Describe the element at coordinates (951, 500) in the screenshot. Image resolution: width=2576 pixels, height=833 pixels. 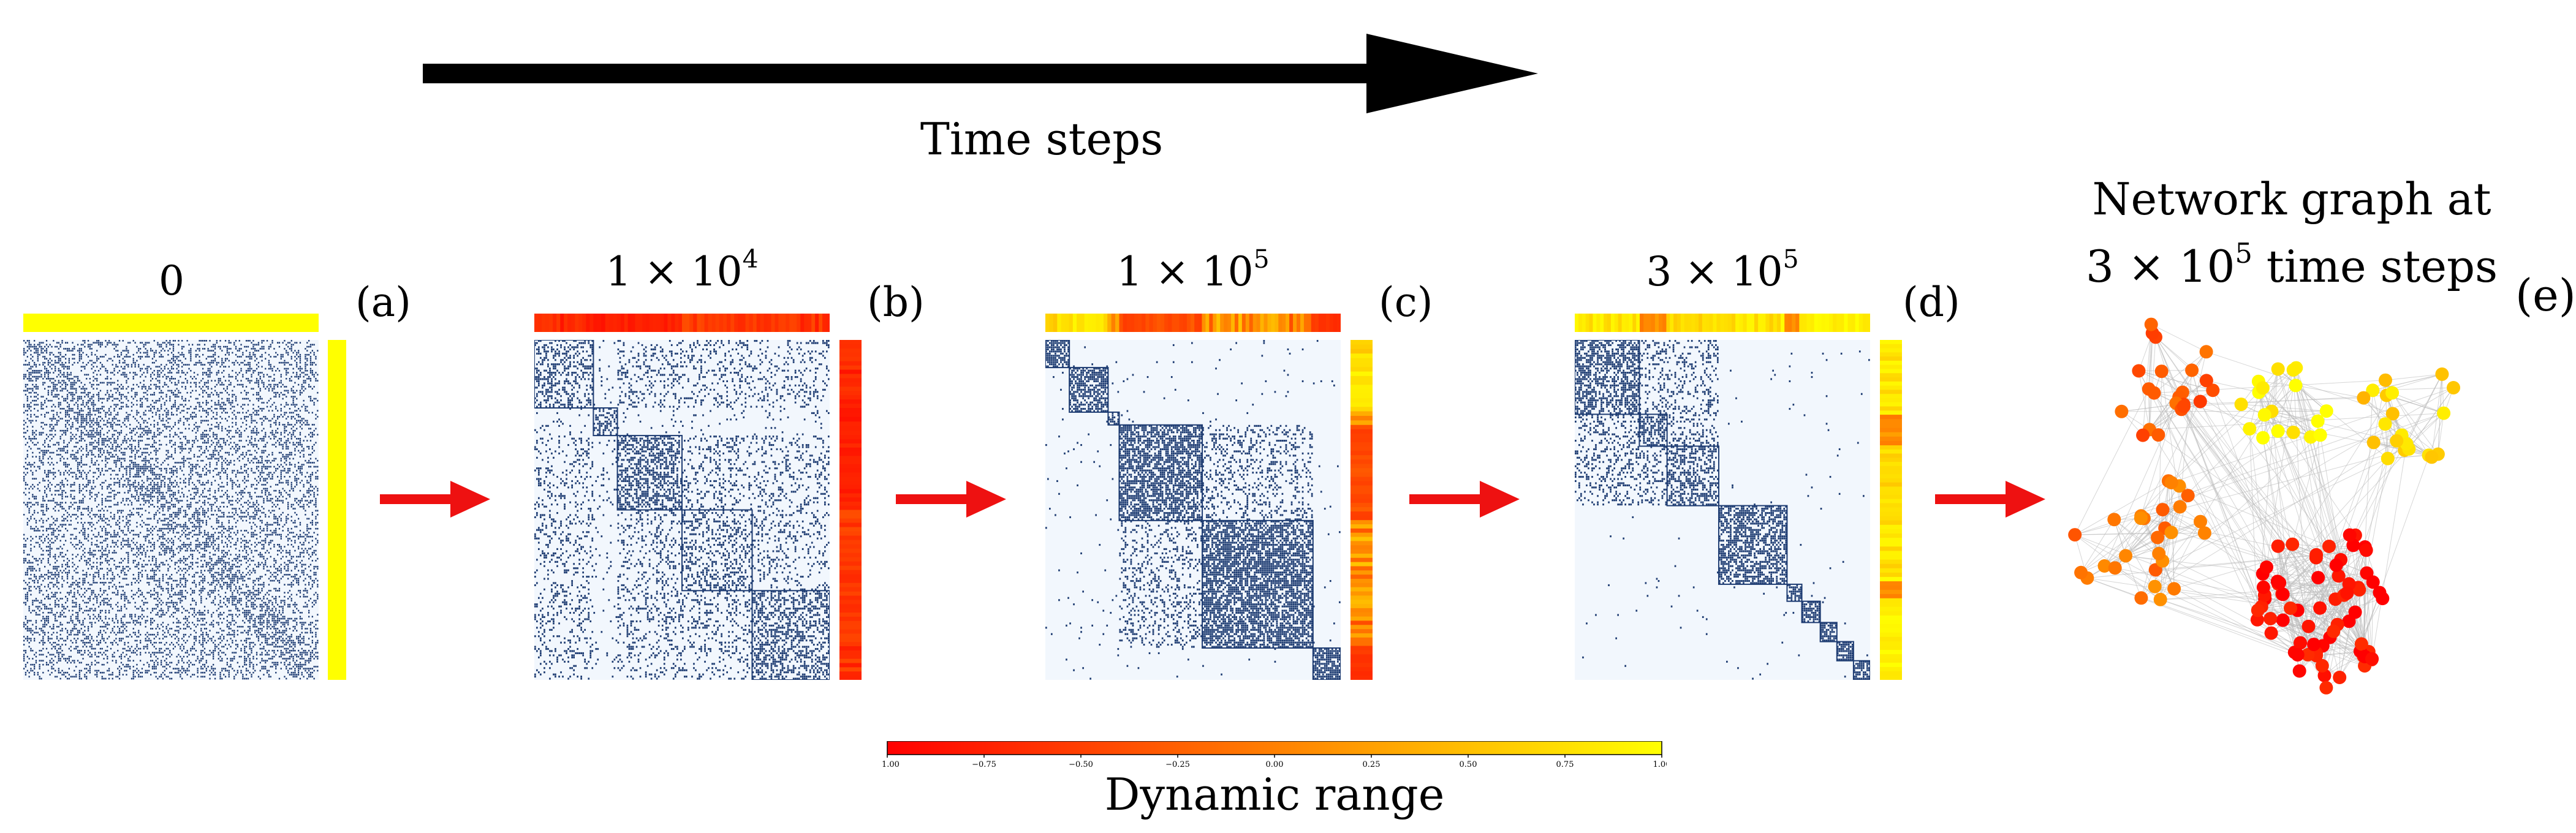
I see `transition-arrow-b-c` at that location.